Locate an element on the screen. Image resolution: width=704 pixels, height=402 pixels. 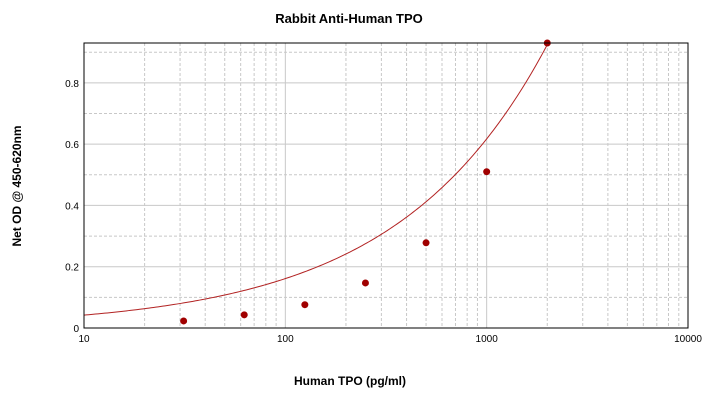
x-tick-label: 100 is located at coordinates (285, 339).